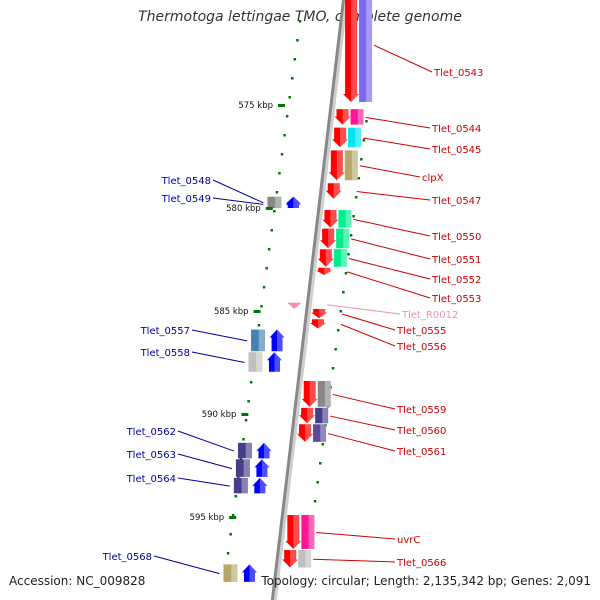 The height and width of the screenshot is (600, 600). What do you see at coordinates (456, 201) in the screenshot?
I see `gene-label: Tlet_0547` at bounding box center [456, 201].